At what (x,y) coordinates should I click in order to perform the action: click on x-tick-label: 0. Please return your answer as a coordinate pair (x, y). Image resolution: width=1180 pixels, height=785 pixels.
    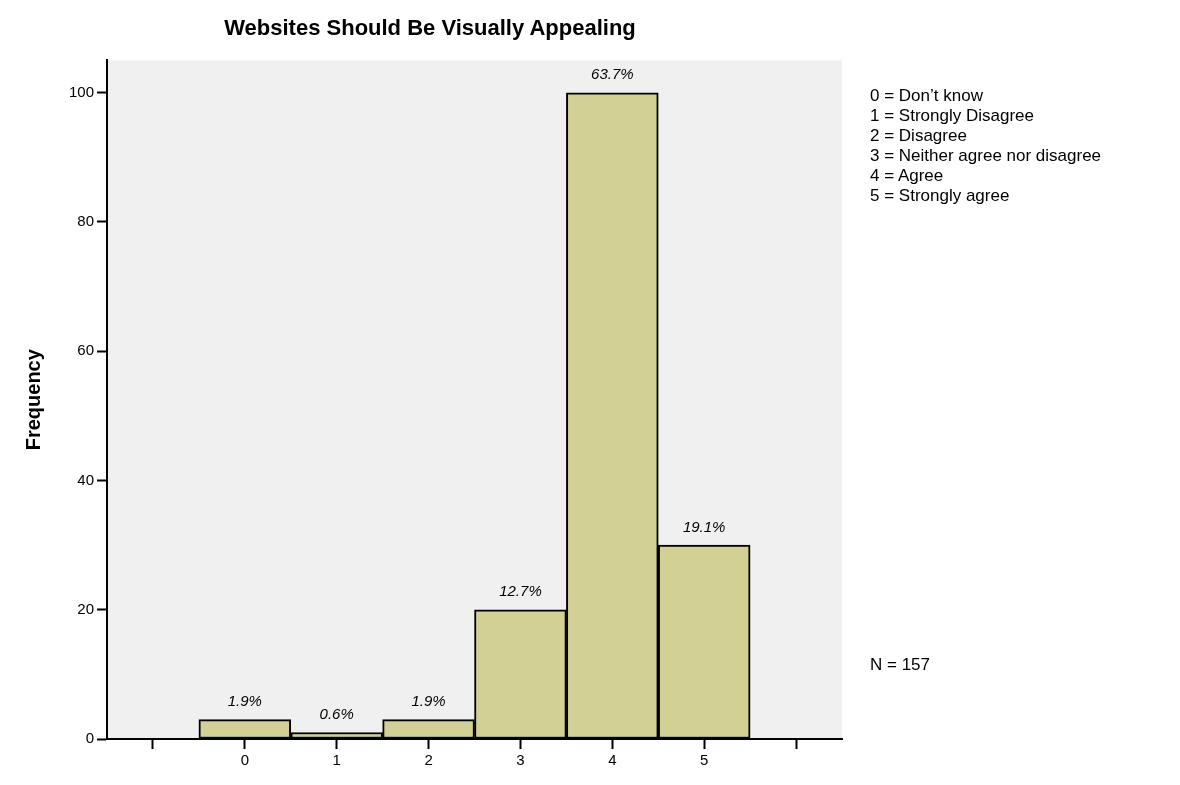
    Looking at the image, I should click on (245, 760).